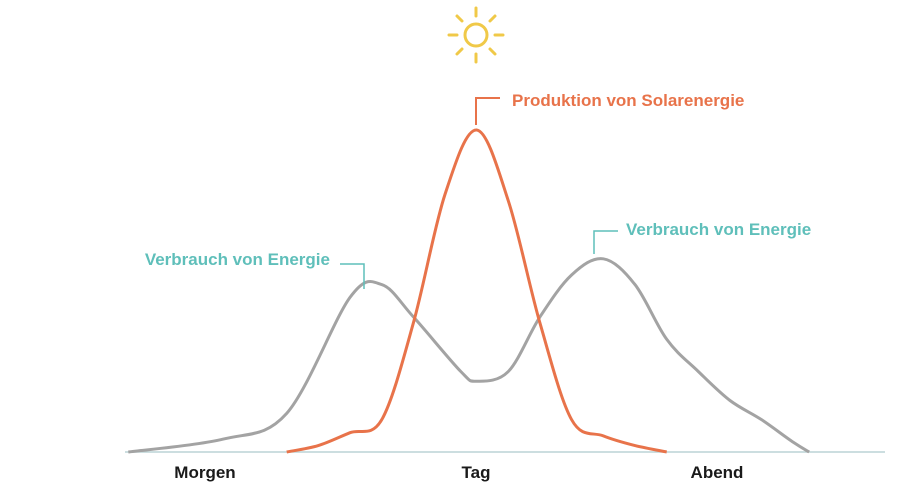 This screenshot has width=921, height=500. I want to click on consumption-left-annotation-label: Verbrauch von Energie, so click(237, 259).